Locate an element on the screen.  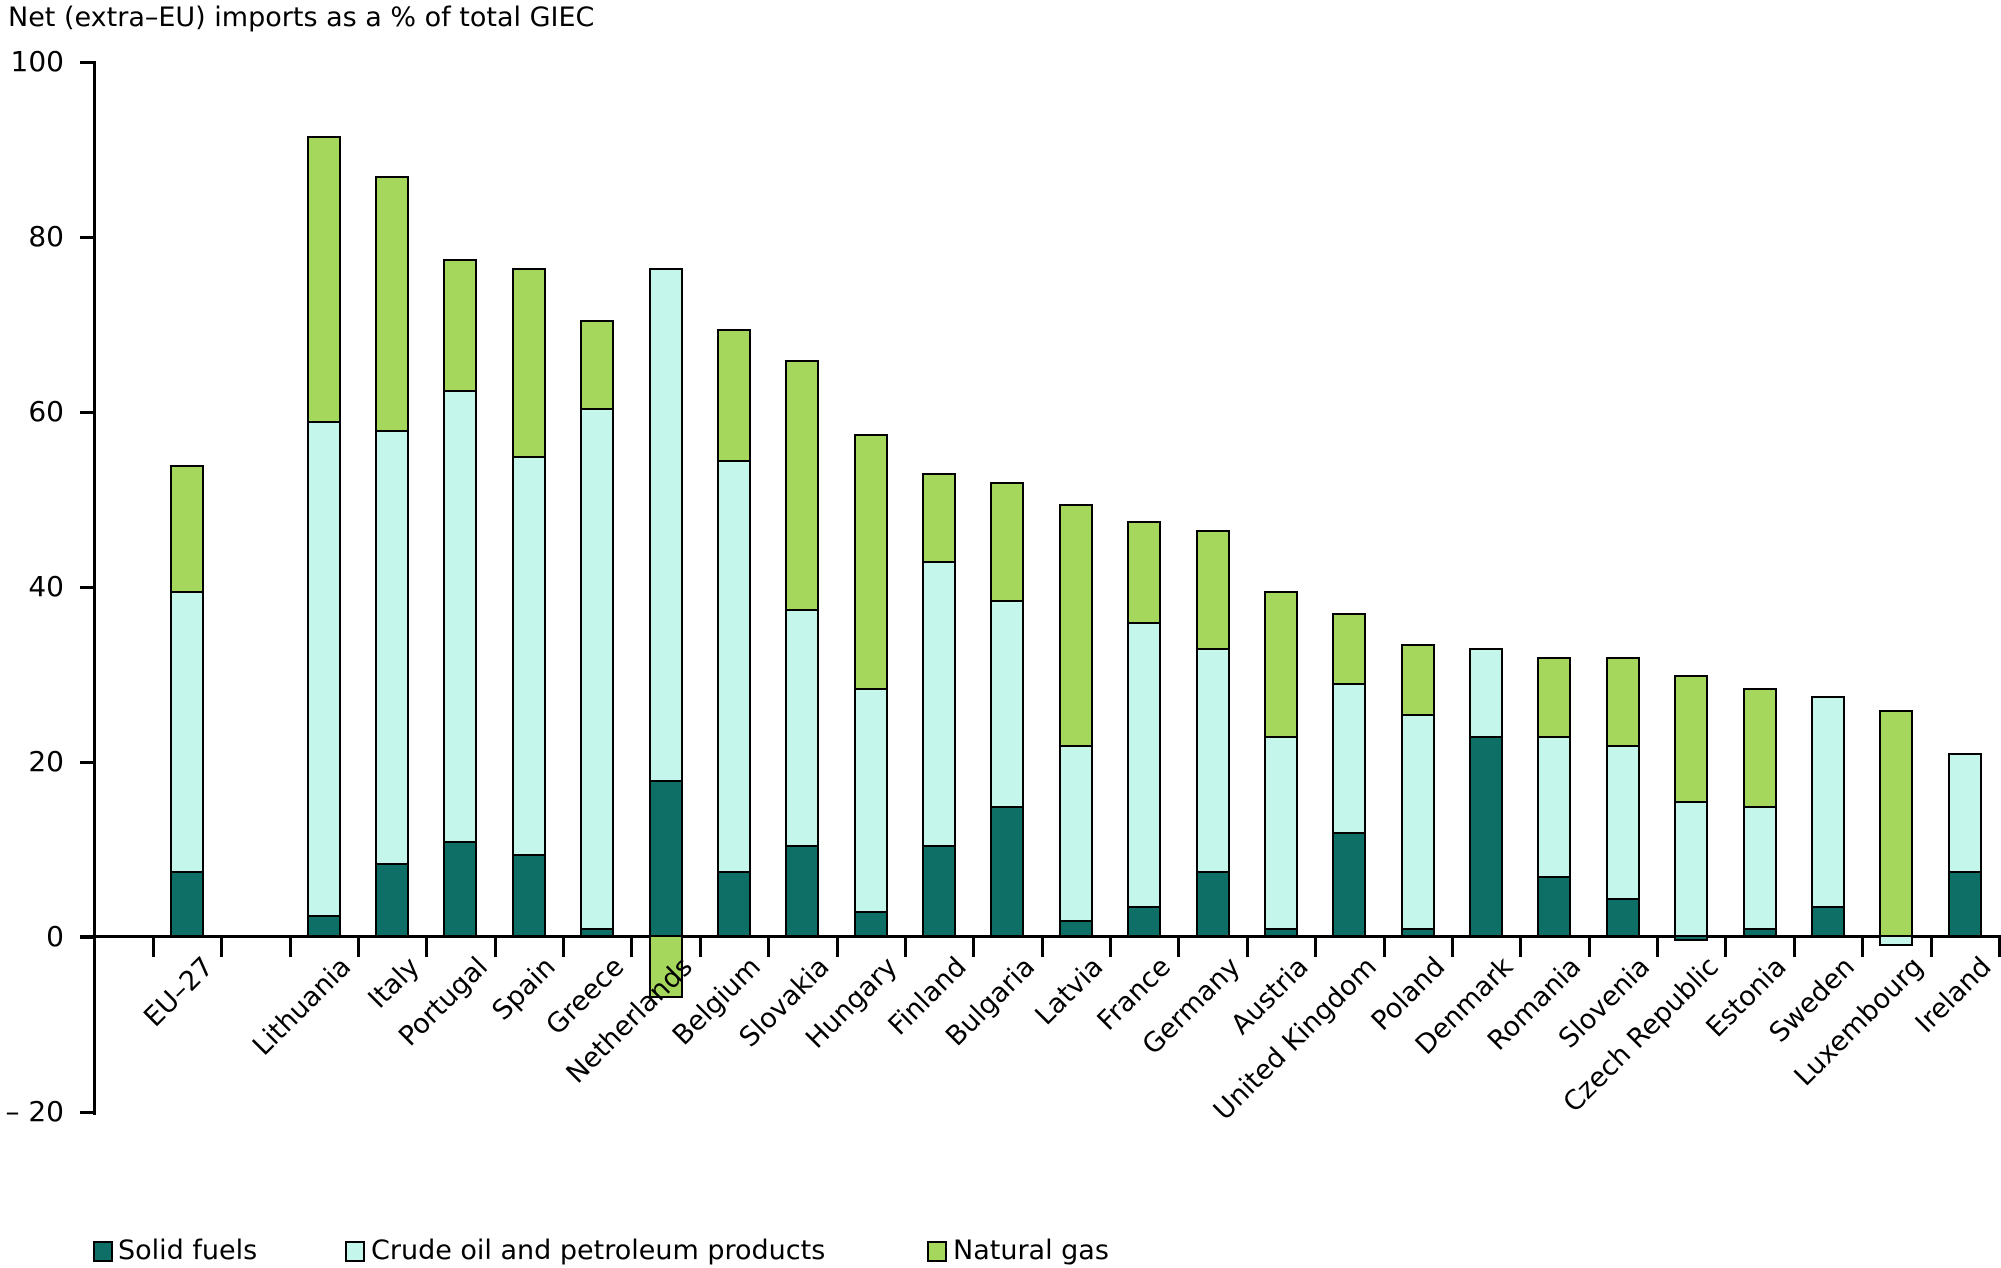
x-label-lithuania: Lithuania is located at coordinates (301, 1006).